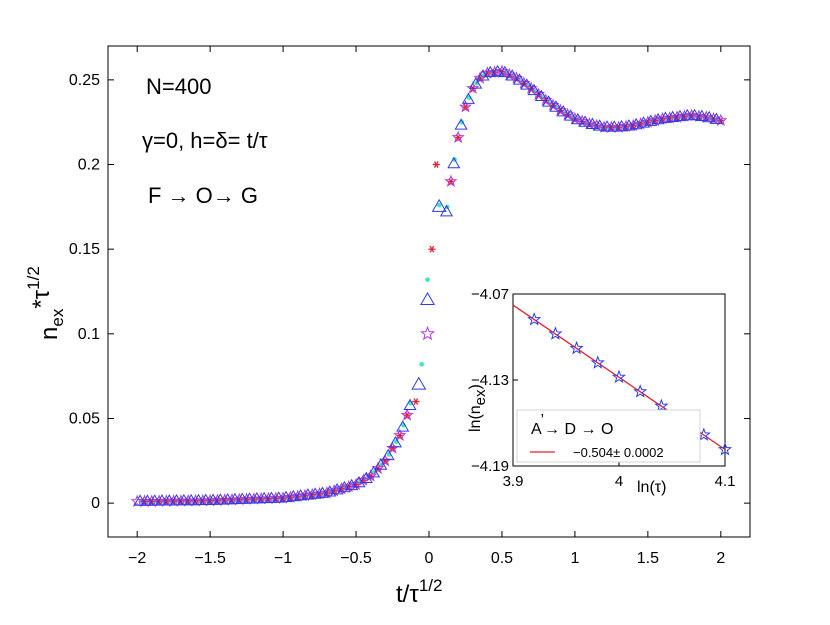 The width and height of the screenshot is (830, 625). Describe the element at coordinates (475, 386) in the screenshot. I see `inset-y-label-close: )` at that location.